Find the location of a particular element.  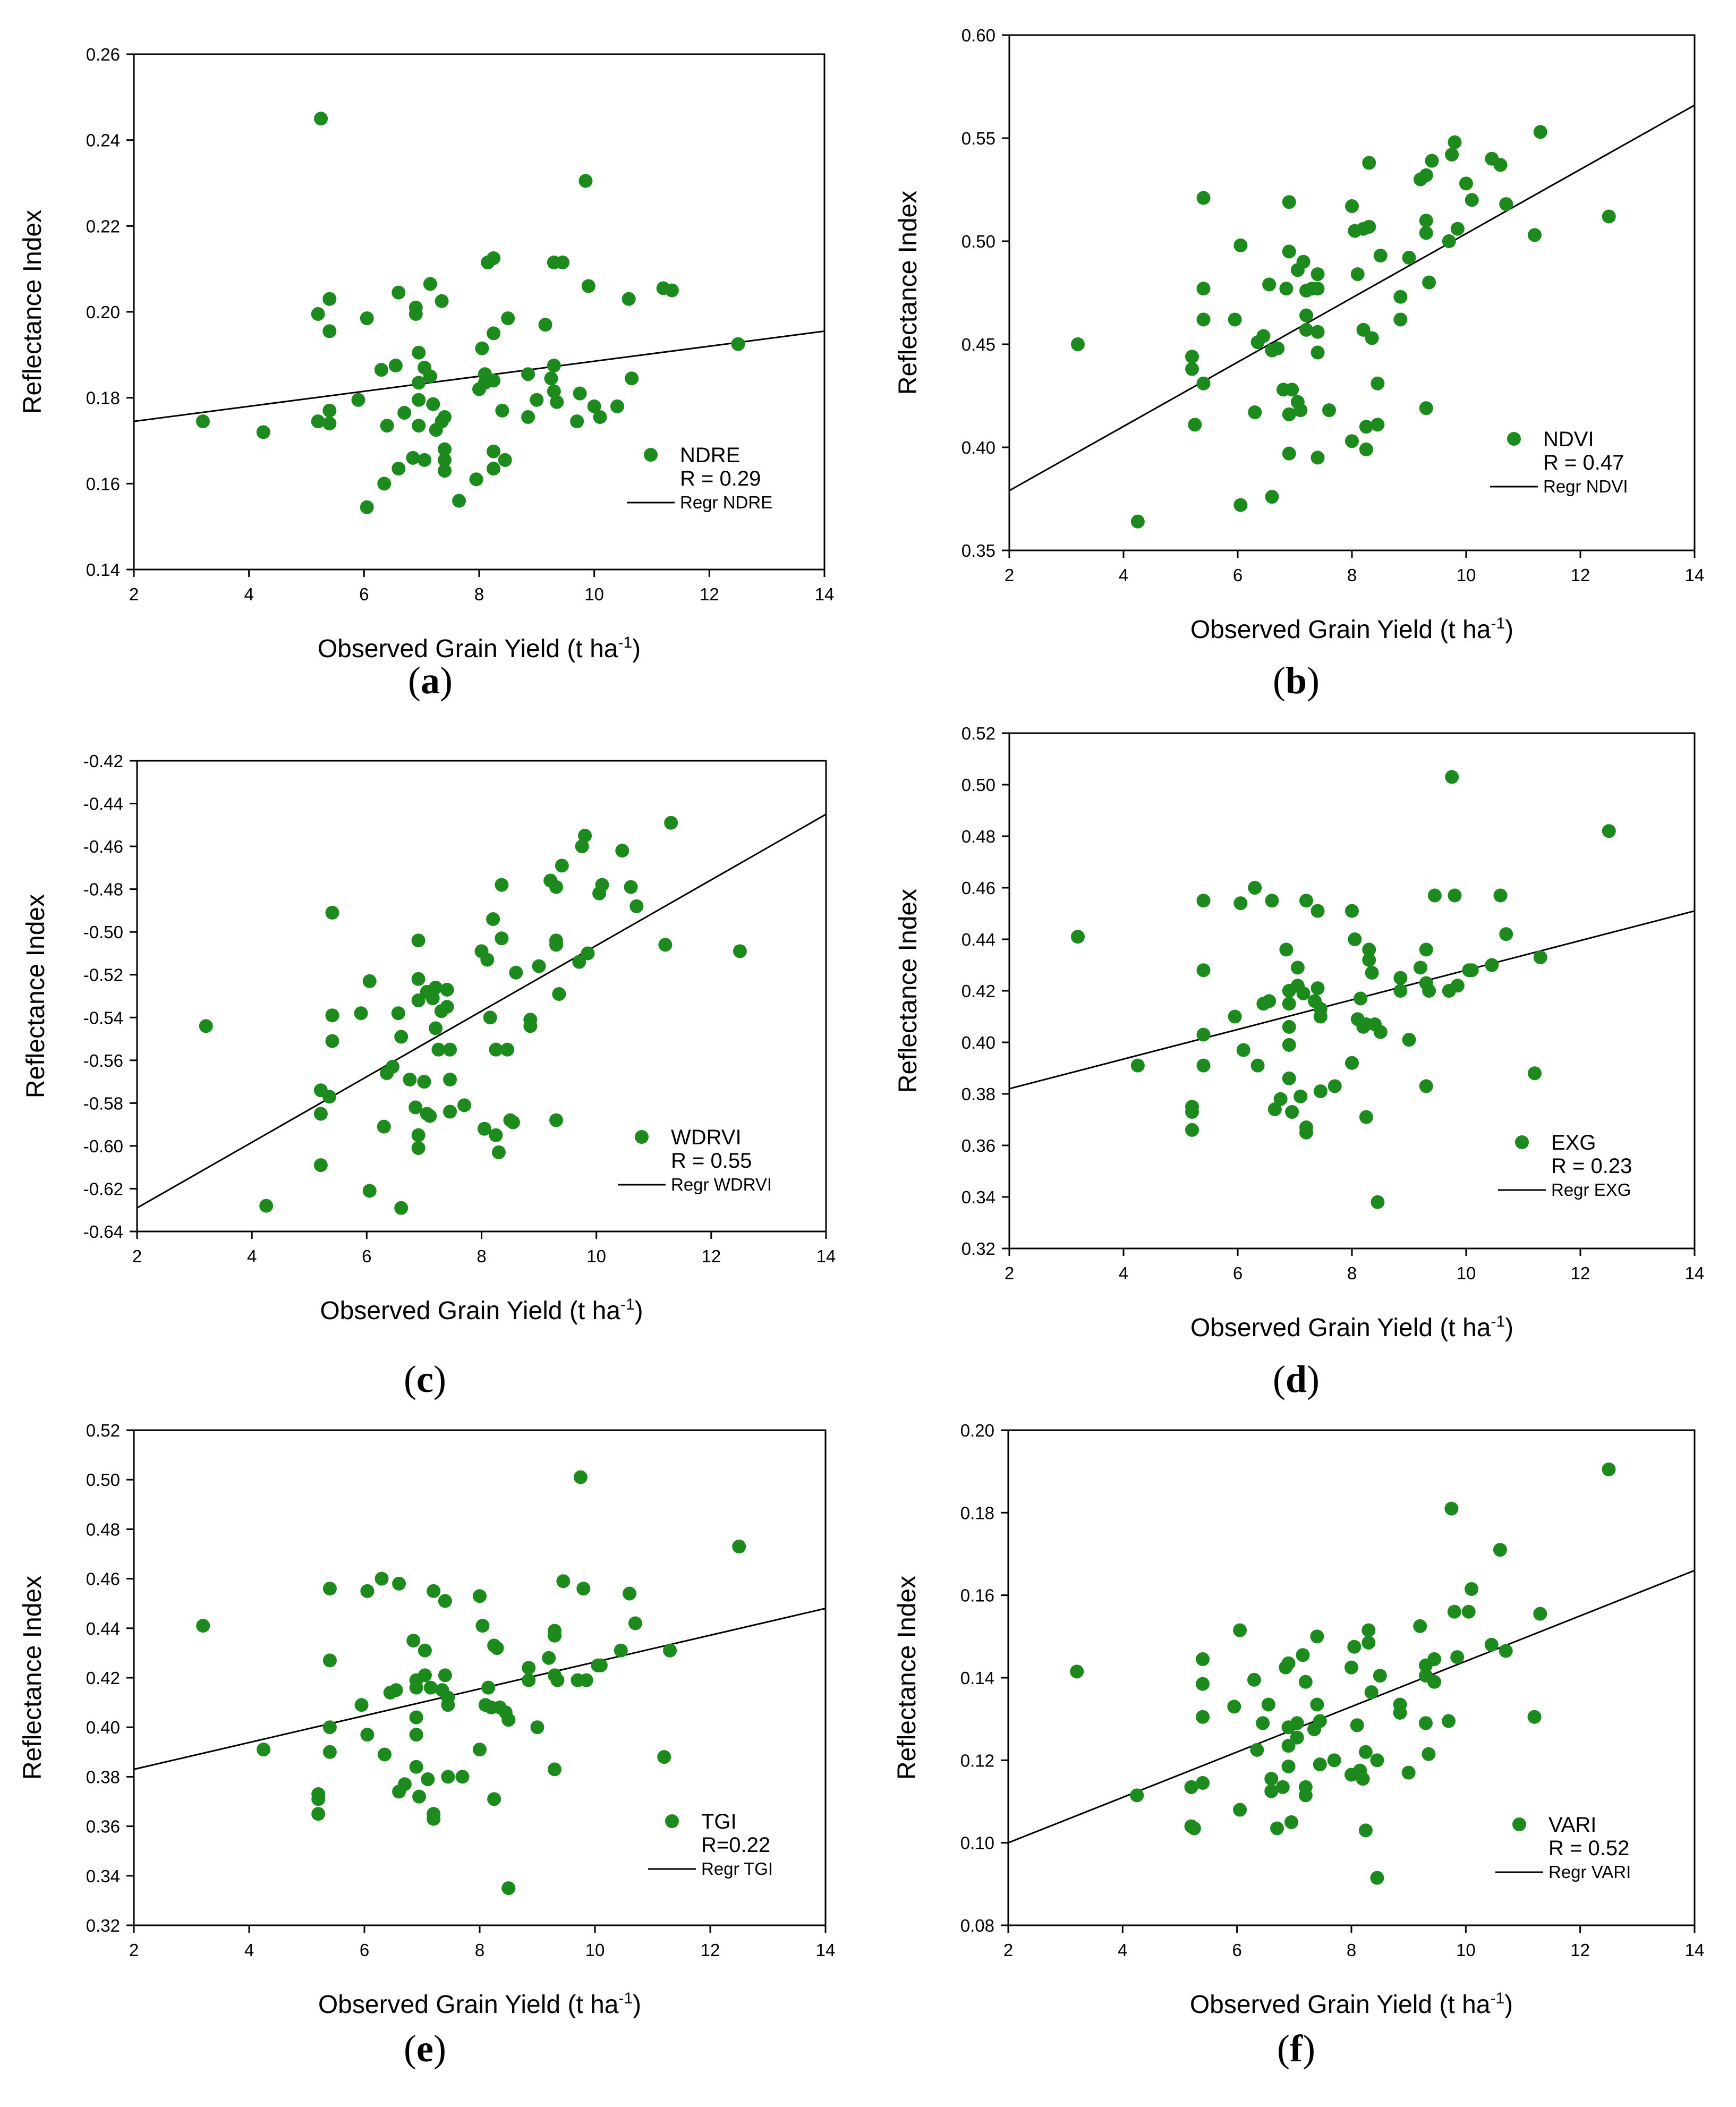

y-tick-label: 0.46 is located at coordinates (103, 1579).